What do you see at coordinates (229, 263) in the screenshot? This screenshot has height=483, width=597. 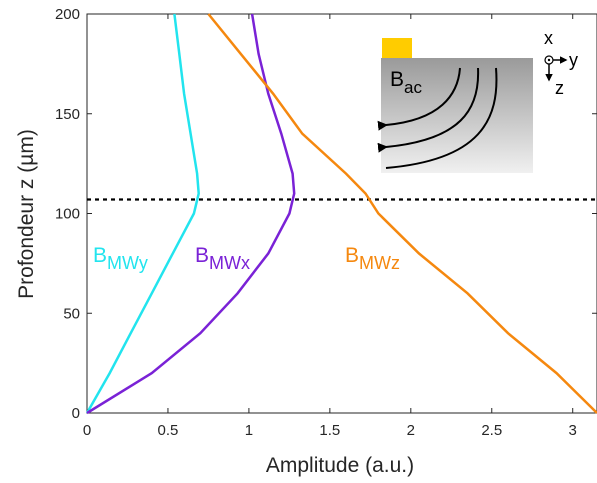 I see `series-label-sub: MWx` at bounding box center [229, 263].